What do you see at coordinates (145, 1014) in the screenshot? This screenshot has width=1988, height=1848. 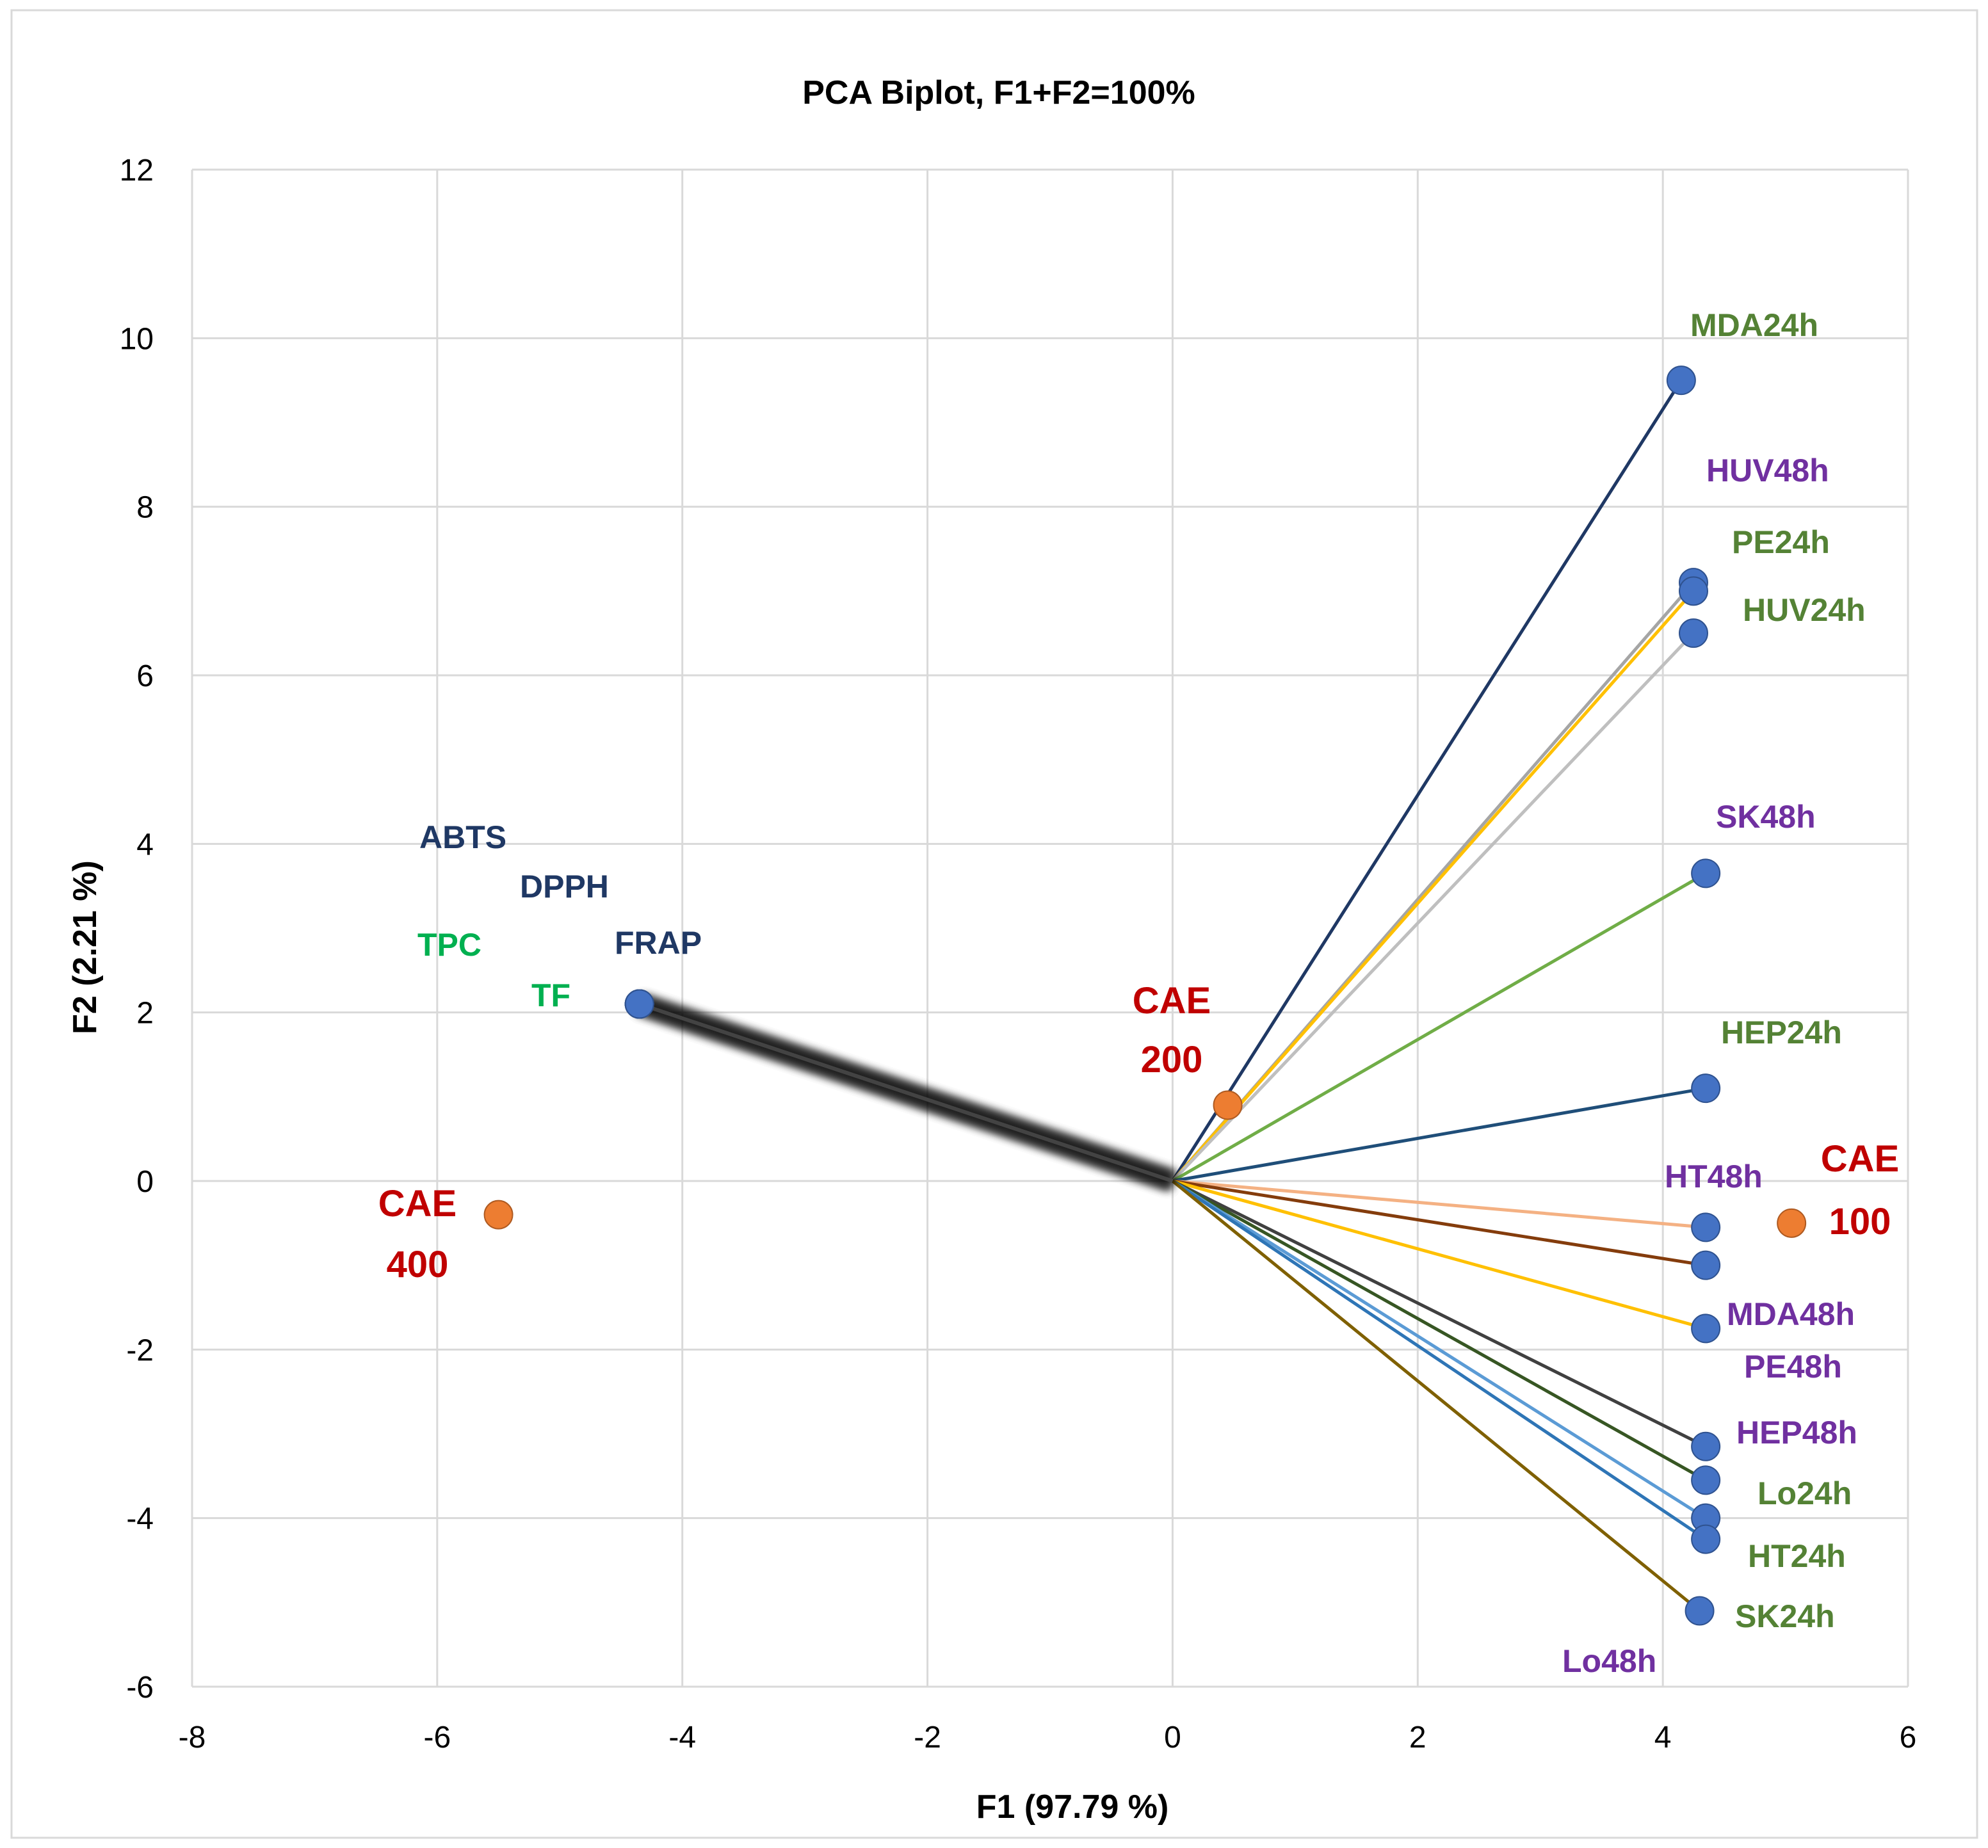 I see `y-tick-label: 2` at bounding box center [145, 1014].